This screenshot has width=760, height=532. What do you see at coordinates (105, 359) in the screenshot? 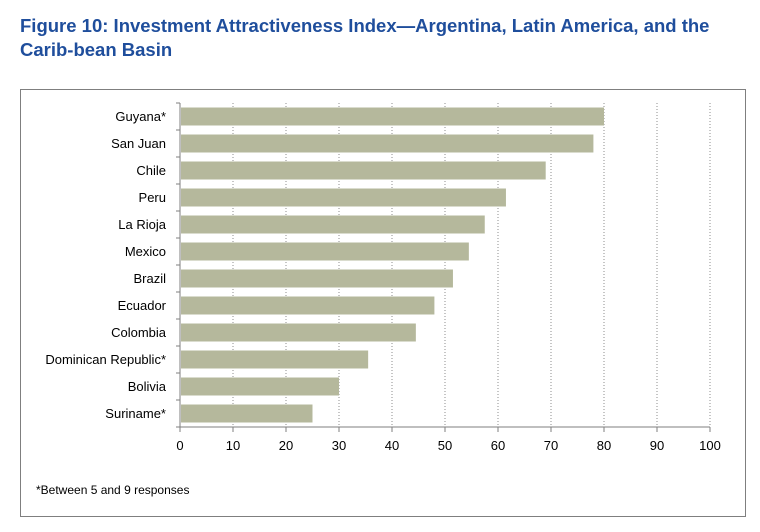
I see `category-label: Dominican Republic*` at bounding box center [105, 359].